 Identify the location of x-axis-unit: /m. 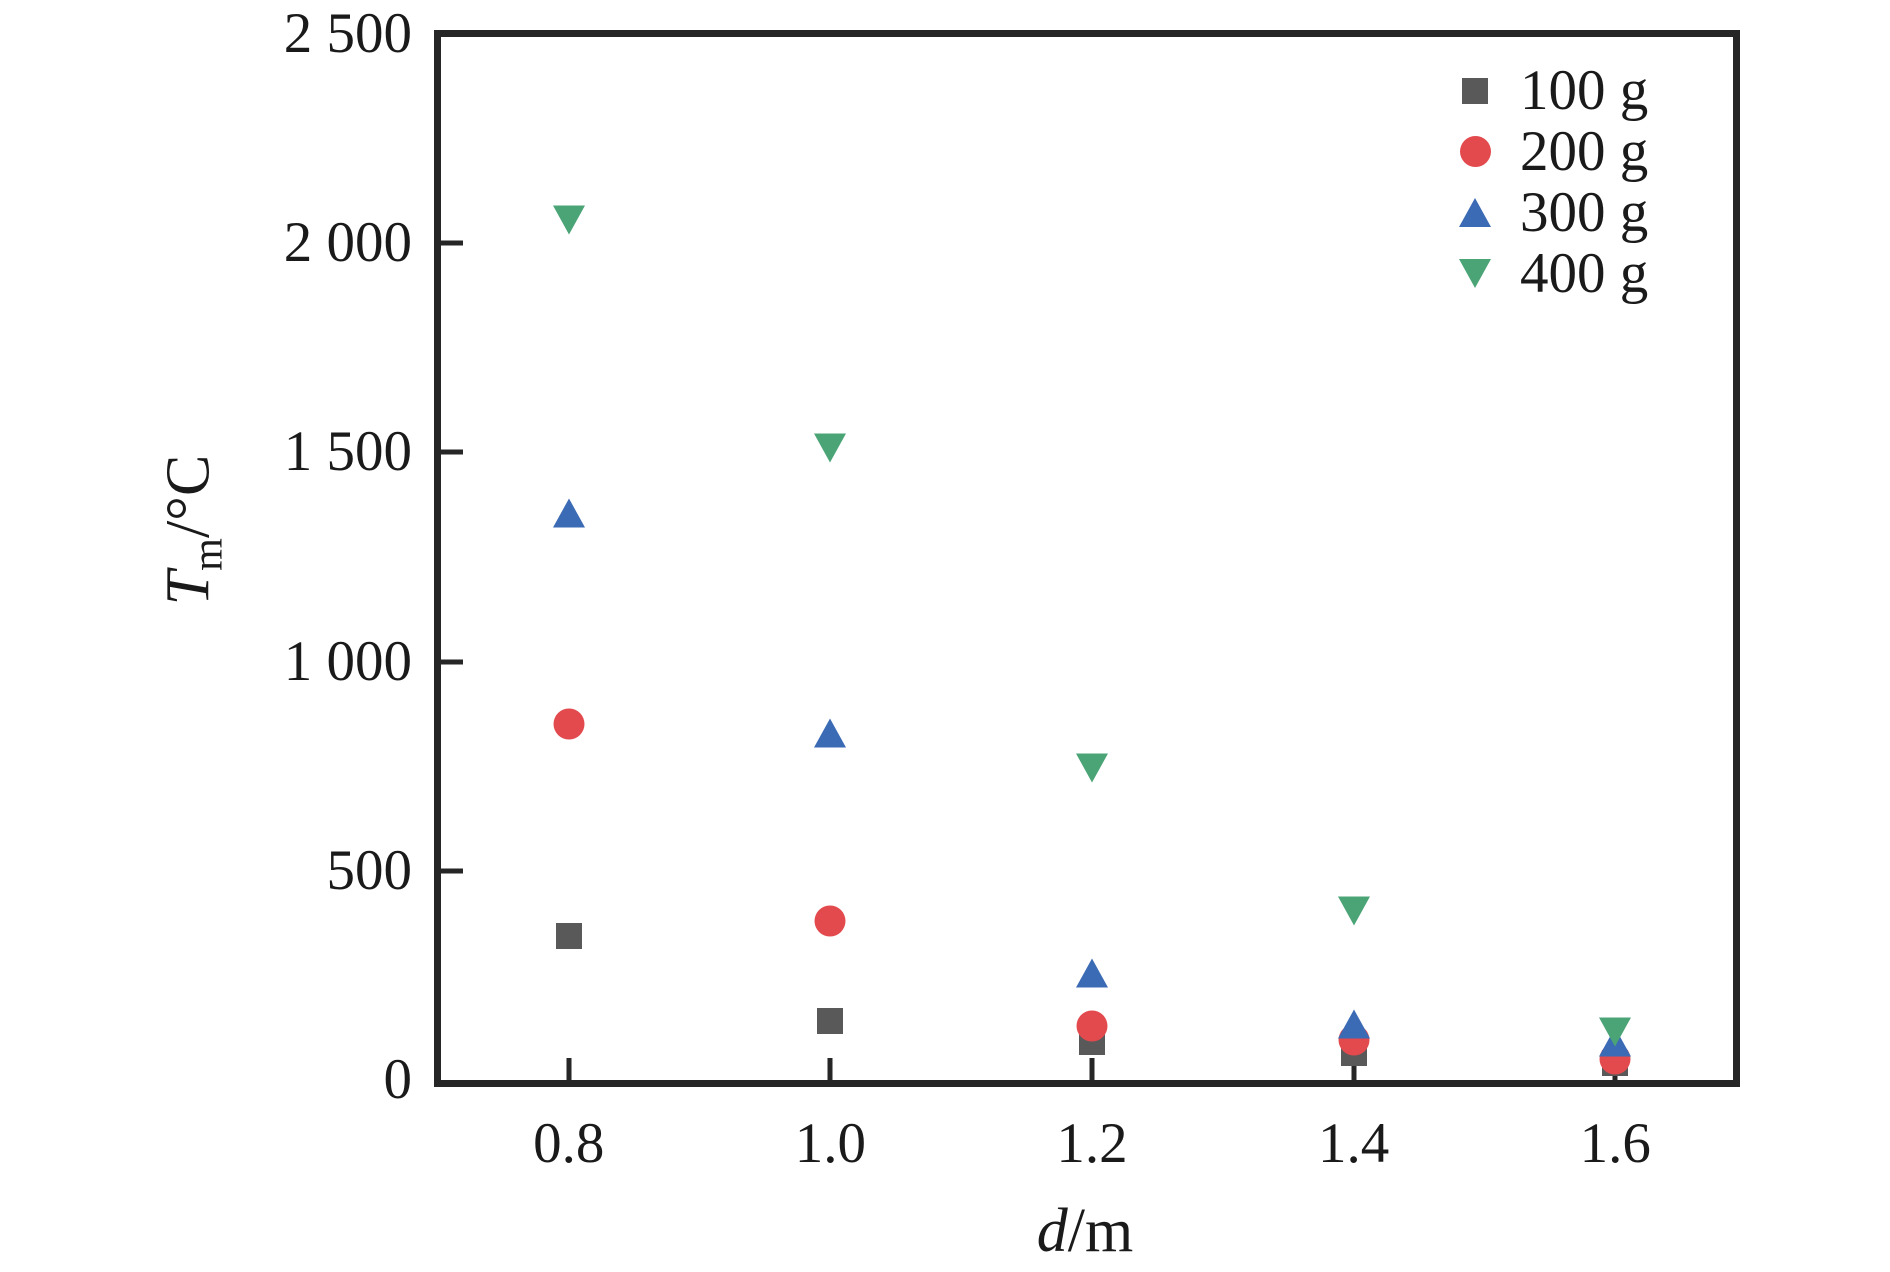
(1100, 1231).